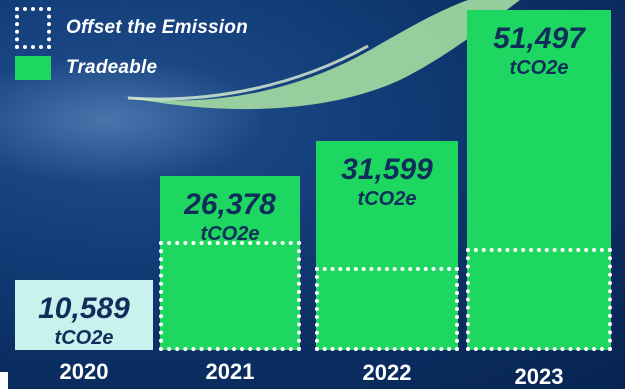  I want to click on bar-2020, so click(84, 315).